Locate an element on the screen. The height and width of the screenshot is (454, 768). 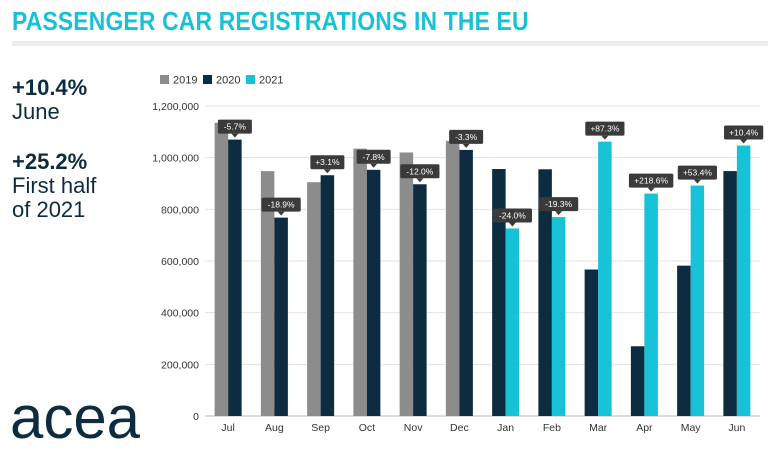
bar-2019-dec is located at coordinates (452, 278).